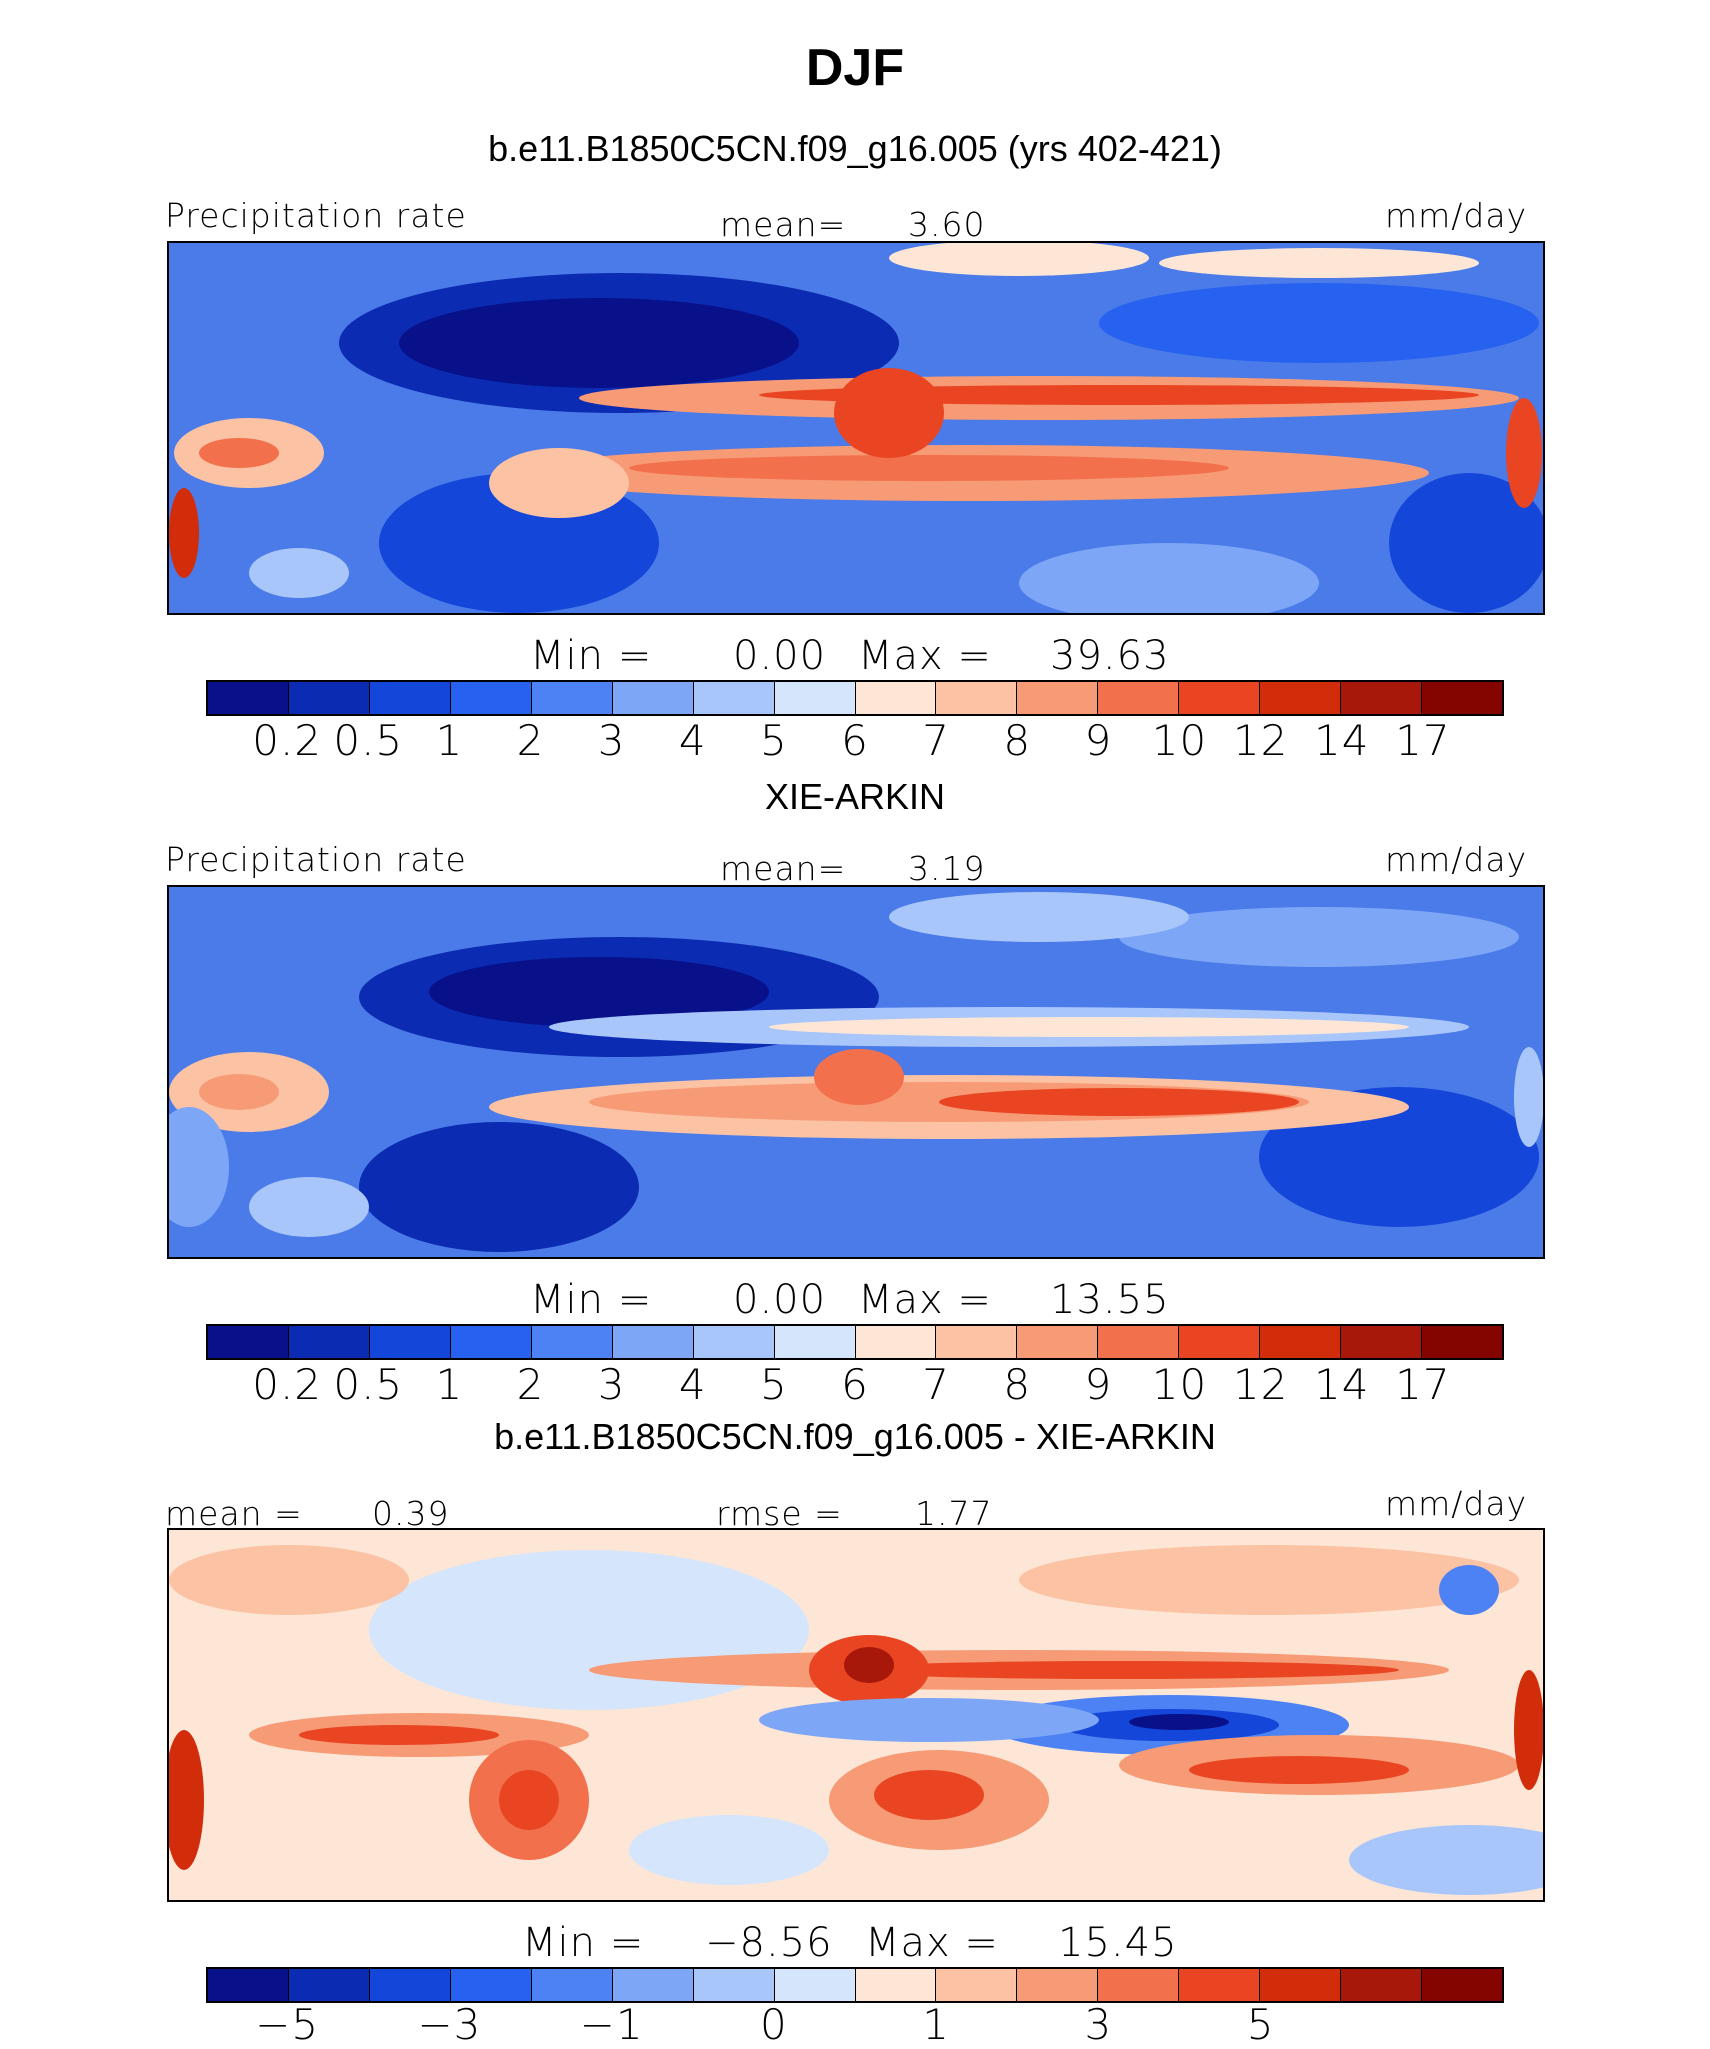 The height and width of the screenshot is (2049, 1710). I want to click on panel-obs-max-label: Max =, so click(925, 1300).